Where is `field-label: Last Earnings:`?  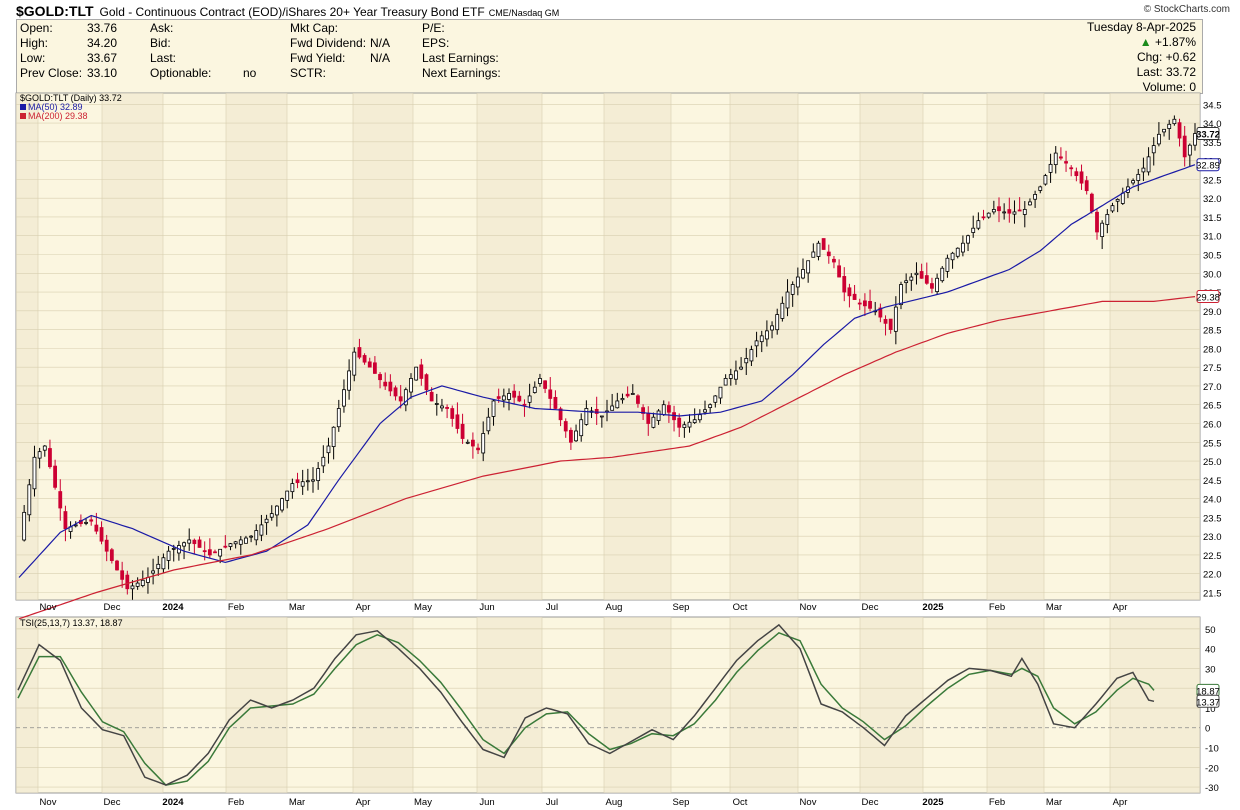
field-label: Last Earnings: is located at coordinates (460, 58).